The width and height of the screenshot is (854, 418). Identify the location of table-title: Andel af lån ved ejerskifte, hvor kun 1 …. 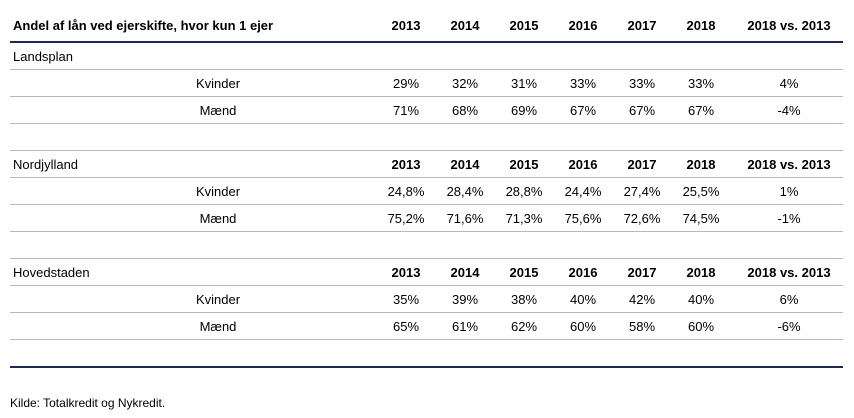
(143, 25).